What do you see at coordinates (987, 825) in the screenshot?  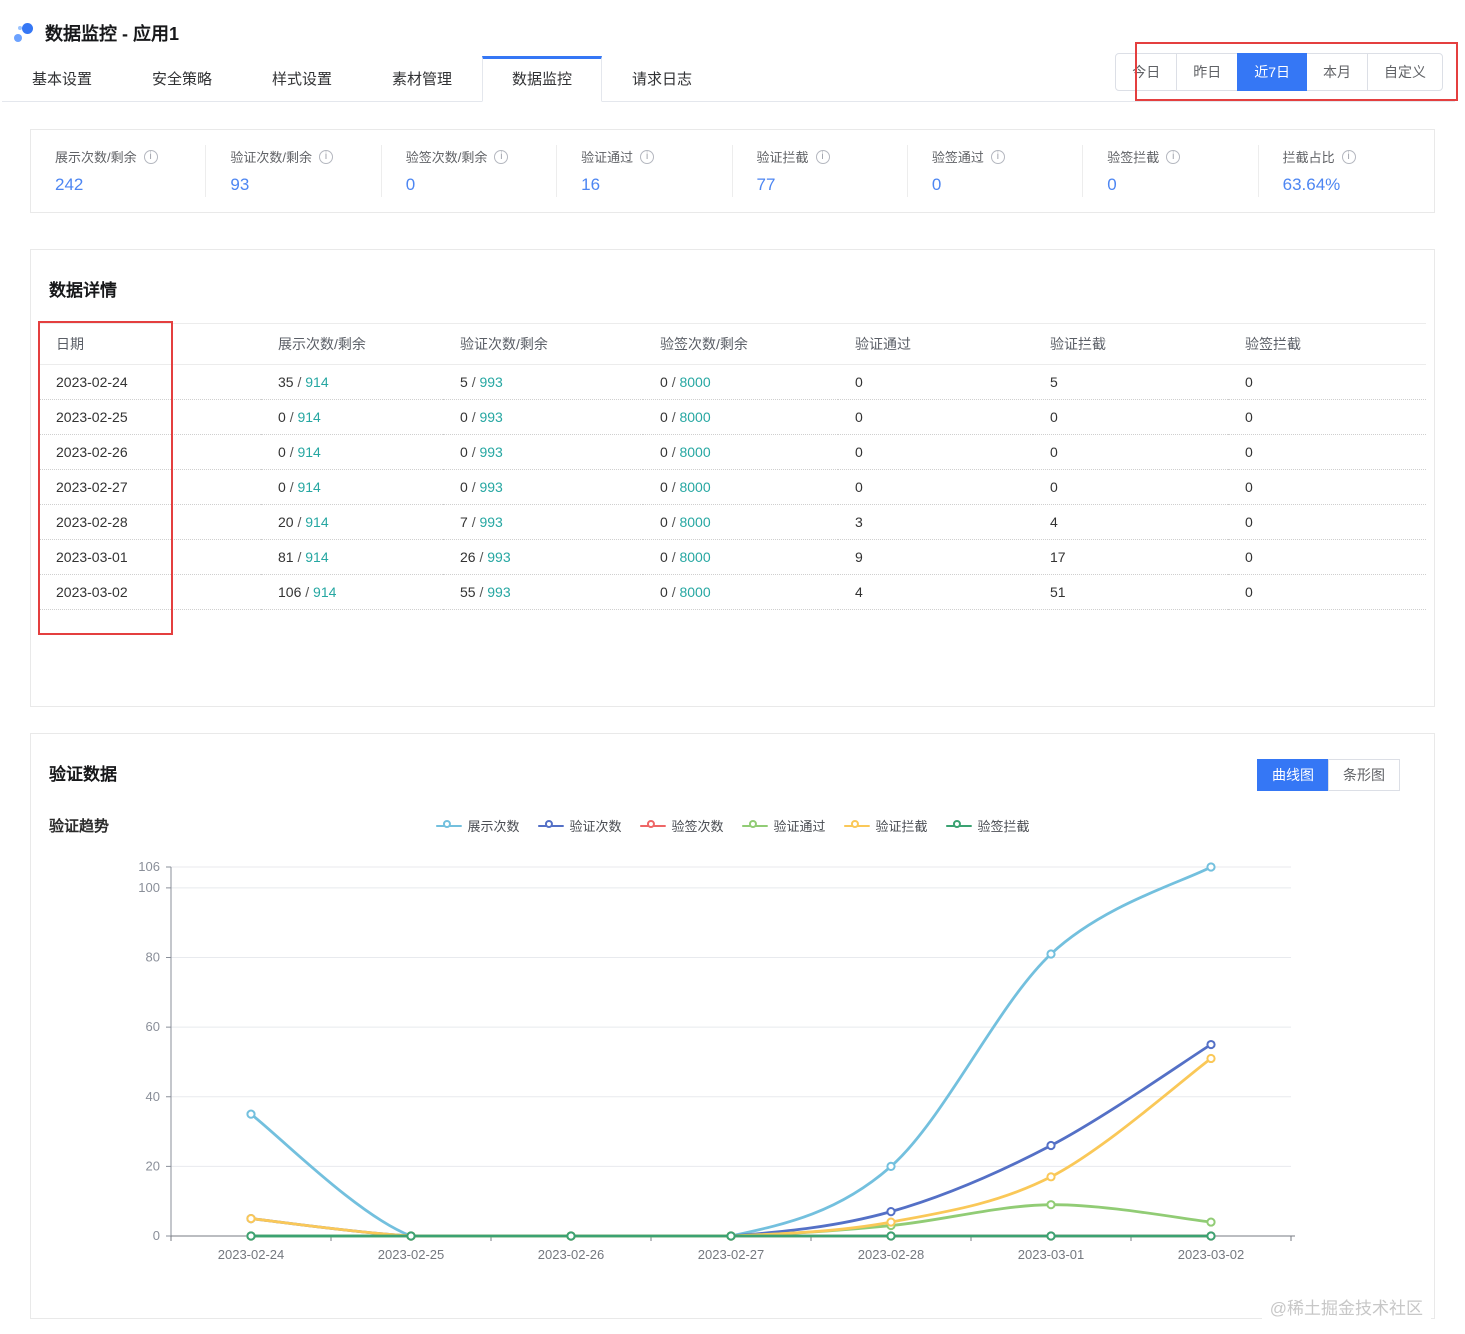 I see `legend-item: 验签拦截` at bounding box center [987, 825].